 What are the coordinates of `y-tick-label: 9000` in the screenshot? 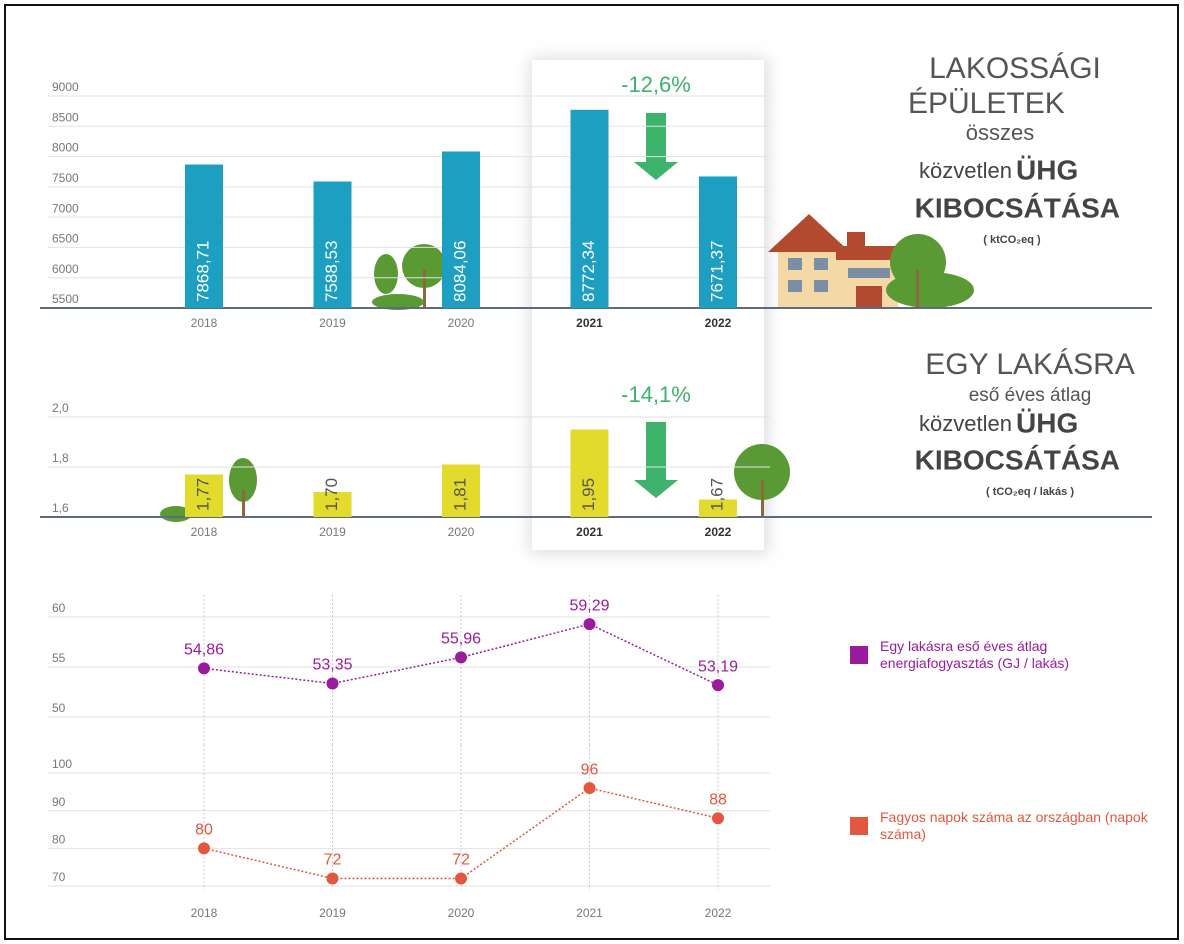 It's located at (65, 87).